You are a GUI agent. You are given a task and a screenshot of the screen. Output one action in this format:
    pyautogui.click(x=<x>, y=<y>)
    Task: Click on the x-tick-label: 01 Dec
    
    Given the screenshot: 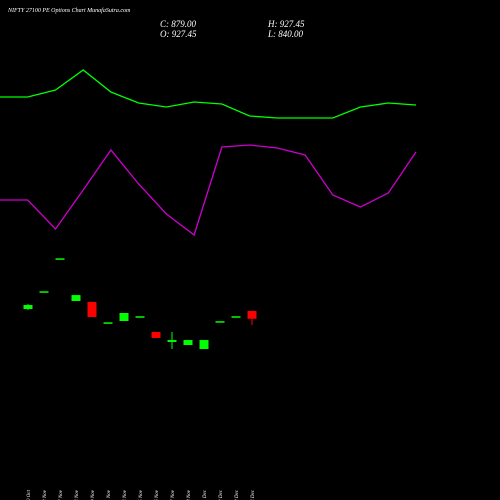 What is the action you would take?
    pyautogui.click(x=205, y=494)
    